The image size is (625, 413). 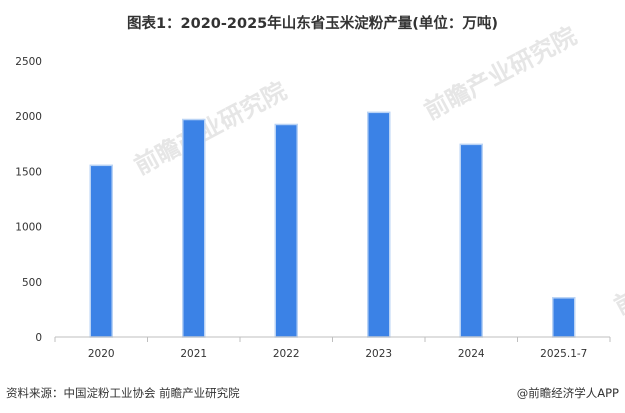 I want to click on x-tick-label: 2024, so click(x=471, y=354).